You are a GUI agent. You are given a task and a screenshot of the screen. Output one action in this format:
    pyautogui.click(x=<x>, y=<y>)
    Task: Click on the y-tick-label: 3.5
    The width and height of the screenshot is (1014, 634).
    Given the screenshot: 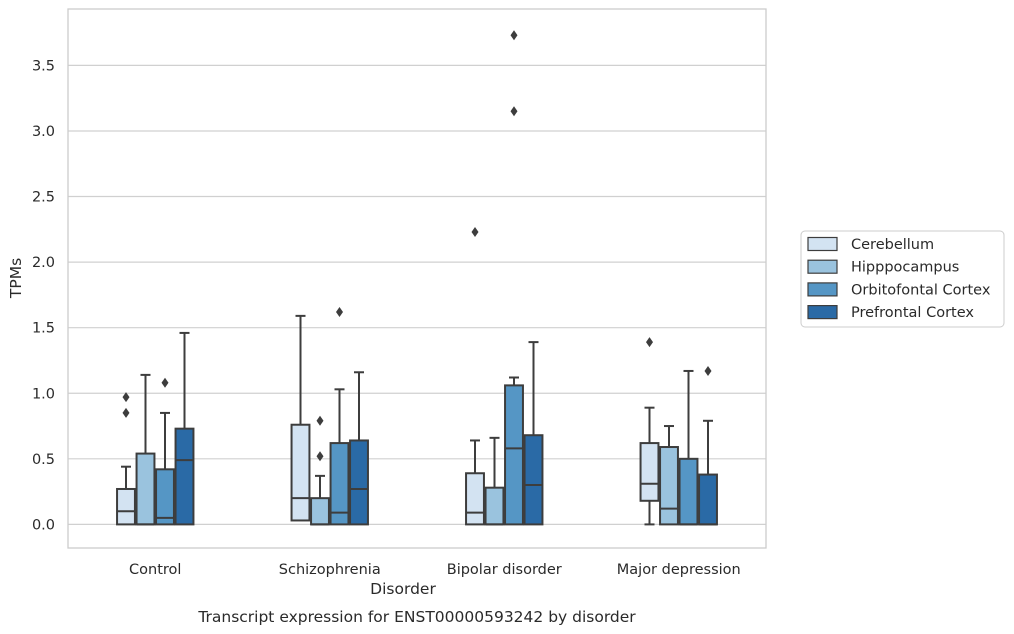 What is the action you would take?
    pyautogui.click(x=43, y=66)
    